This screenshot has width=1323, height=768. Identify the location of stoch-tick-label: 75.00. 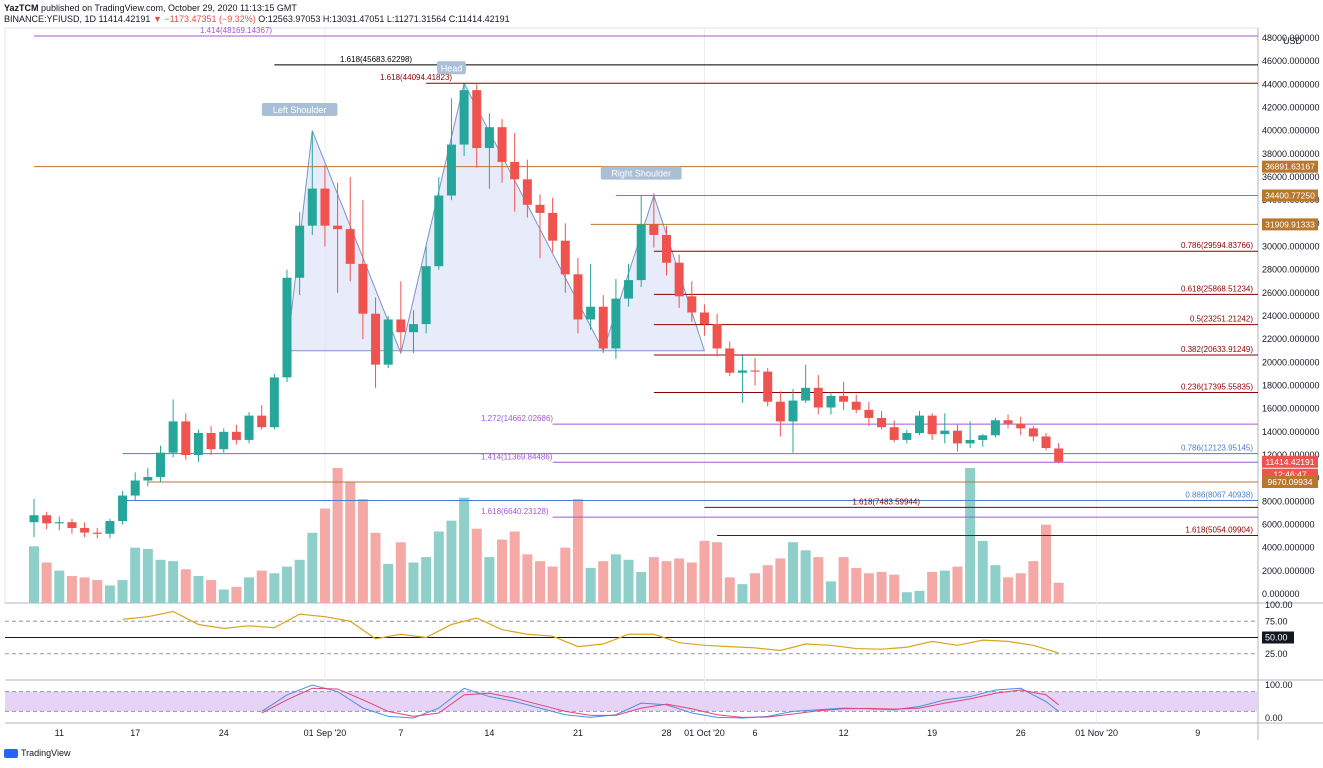
(1276, 621).